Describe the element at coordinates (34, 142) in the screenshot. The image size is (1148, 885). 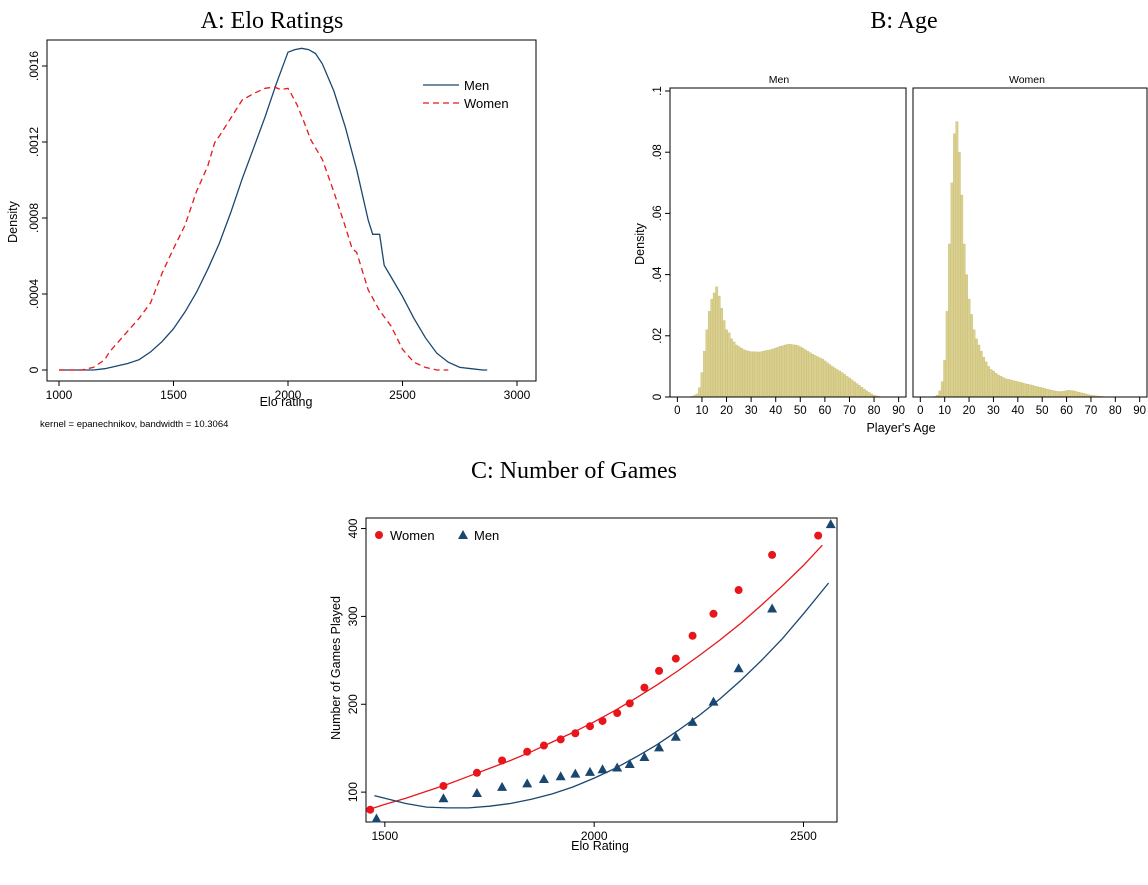
I see `panel-a-y-tick-label: .0012` at that location.